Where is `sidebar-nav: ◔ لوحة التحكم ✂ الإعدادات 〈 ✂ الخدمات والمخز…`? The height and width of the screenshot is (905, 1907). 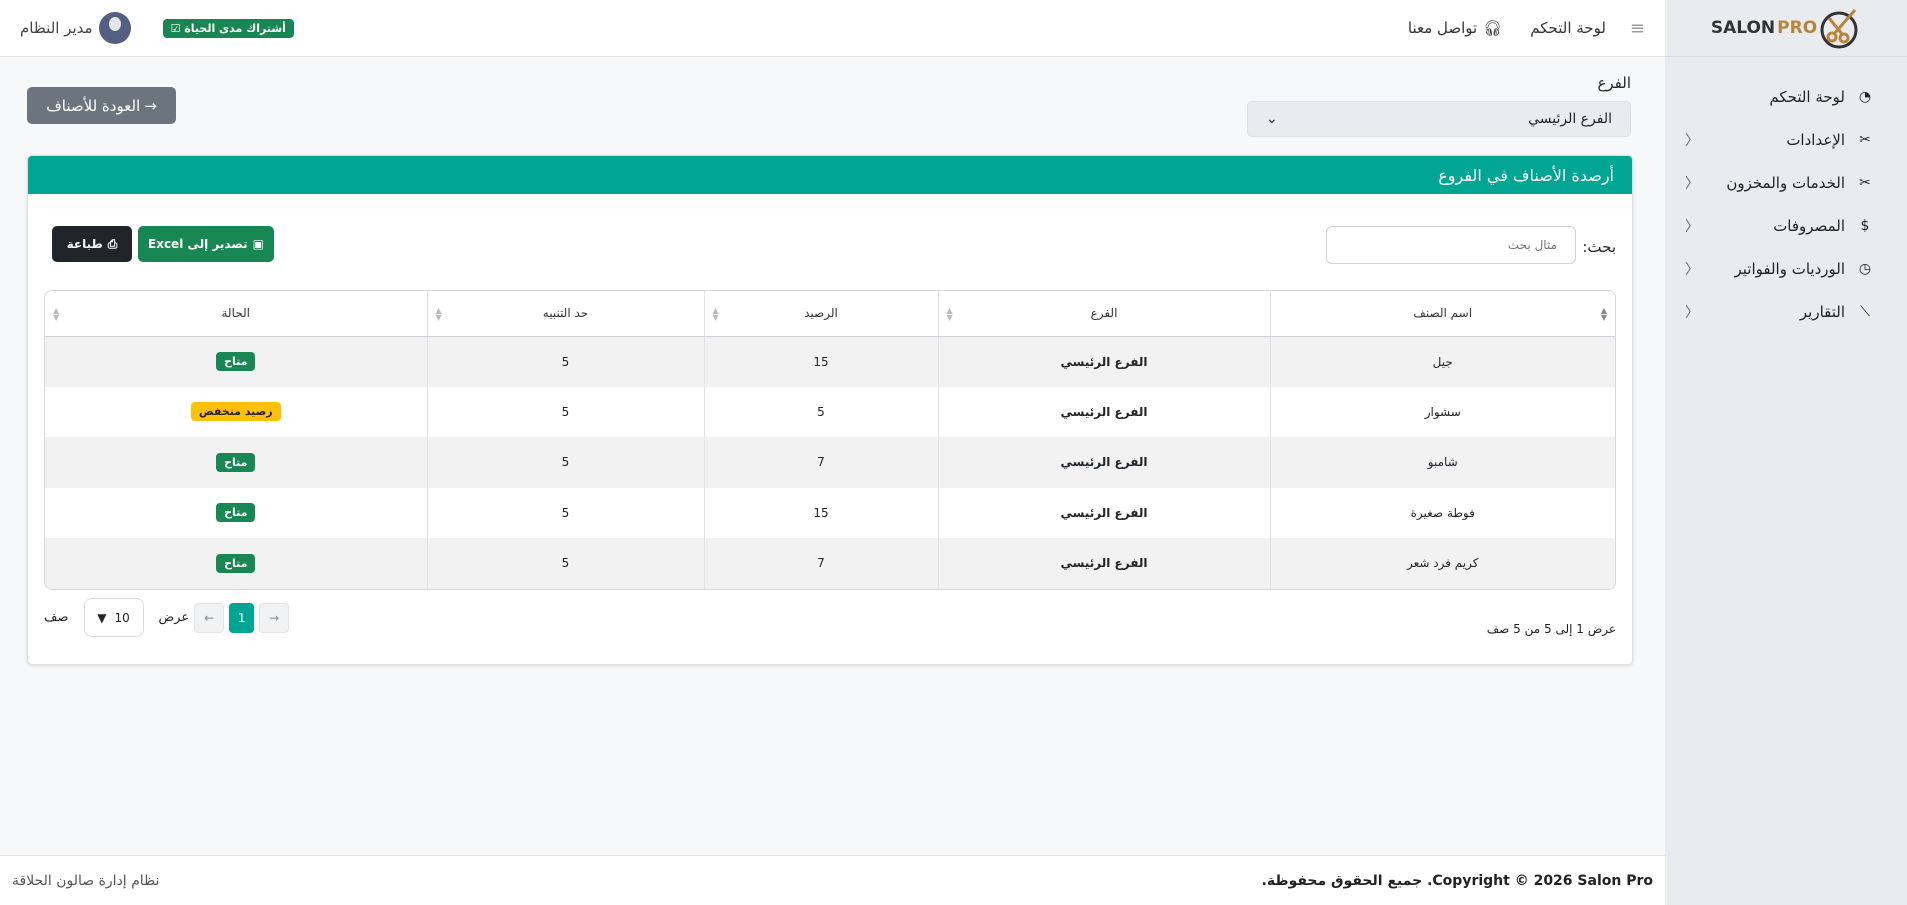
sidebar-nav: ◔ لوحة التحكم ✂ الإعدادات 〈 ✂ الخدمات والمخز… is located at coordinates (1786, 195).